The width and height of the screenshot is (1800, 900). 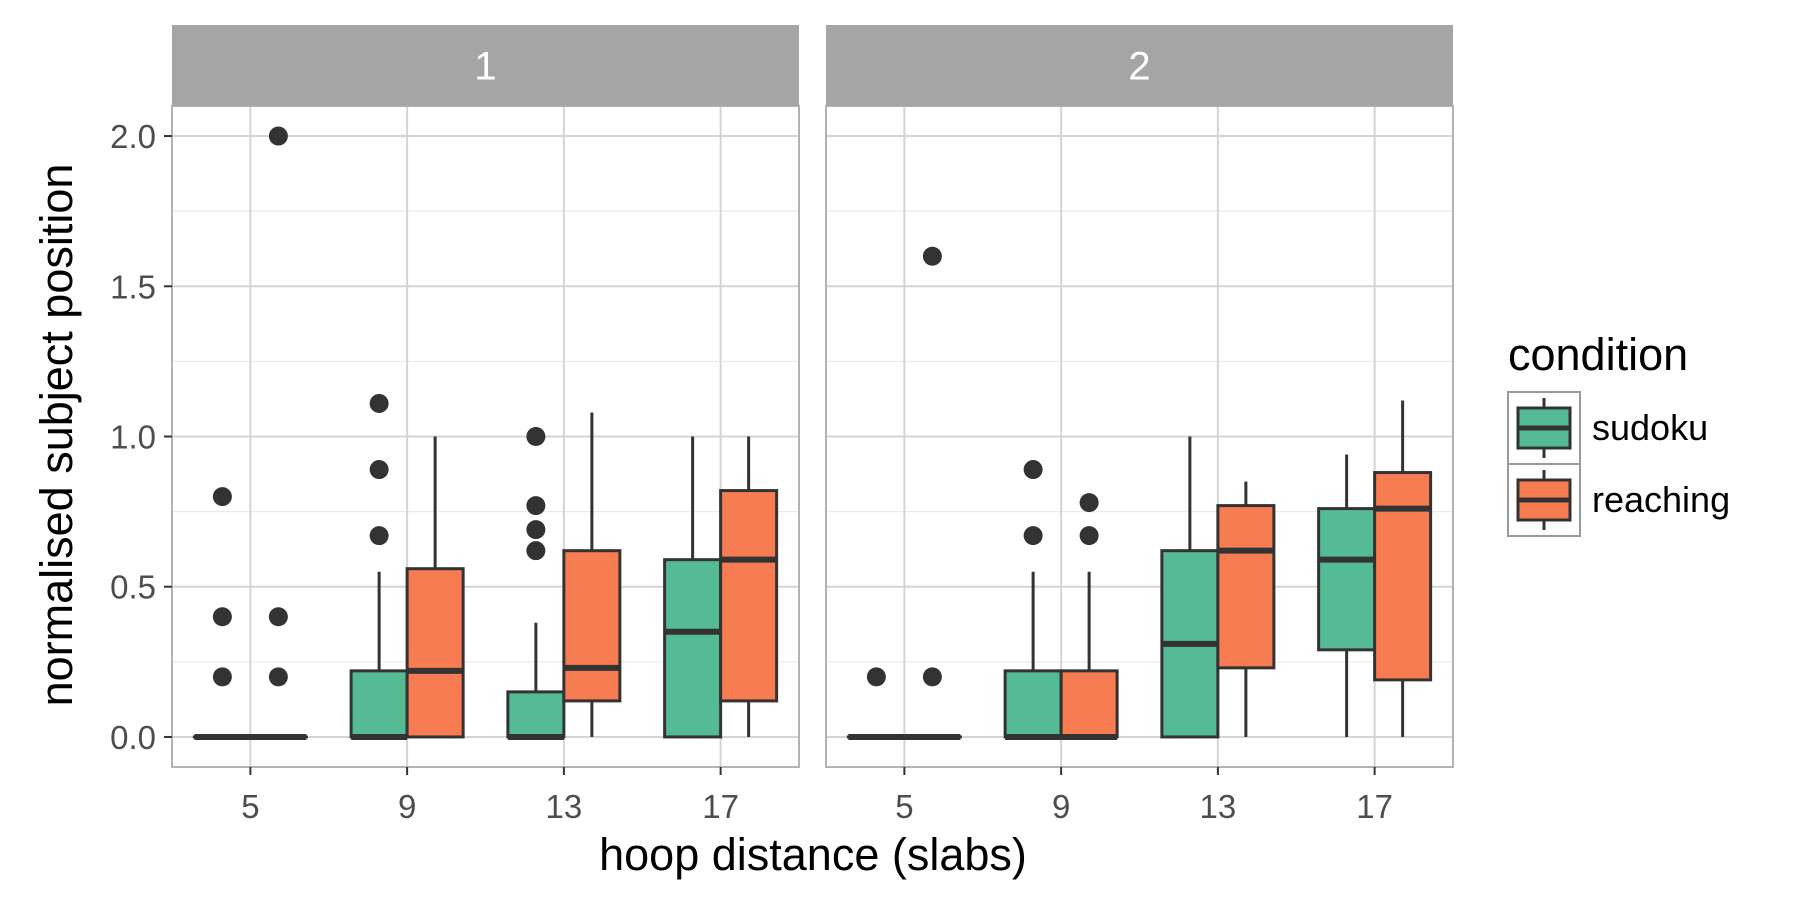 What do you see at coordinates (1661, 499) in the screenshot?
I see `legend-label: reaching` at bounding box center [1661, 499].